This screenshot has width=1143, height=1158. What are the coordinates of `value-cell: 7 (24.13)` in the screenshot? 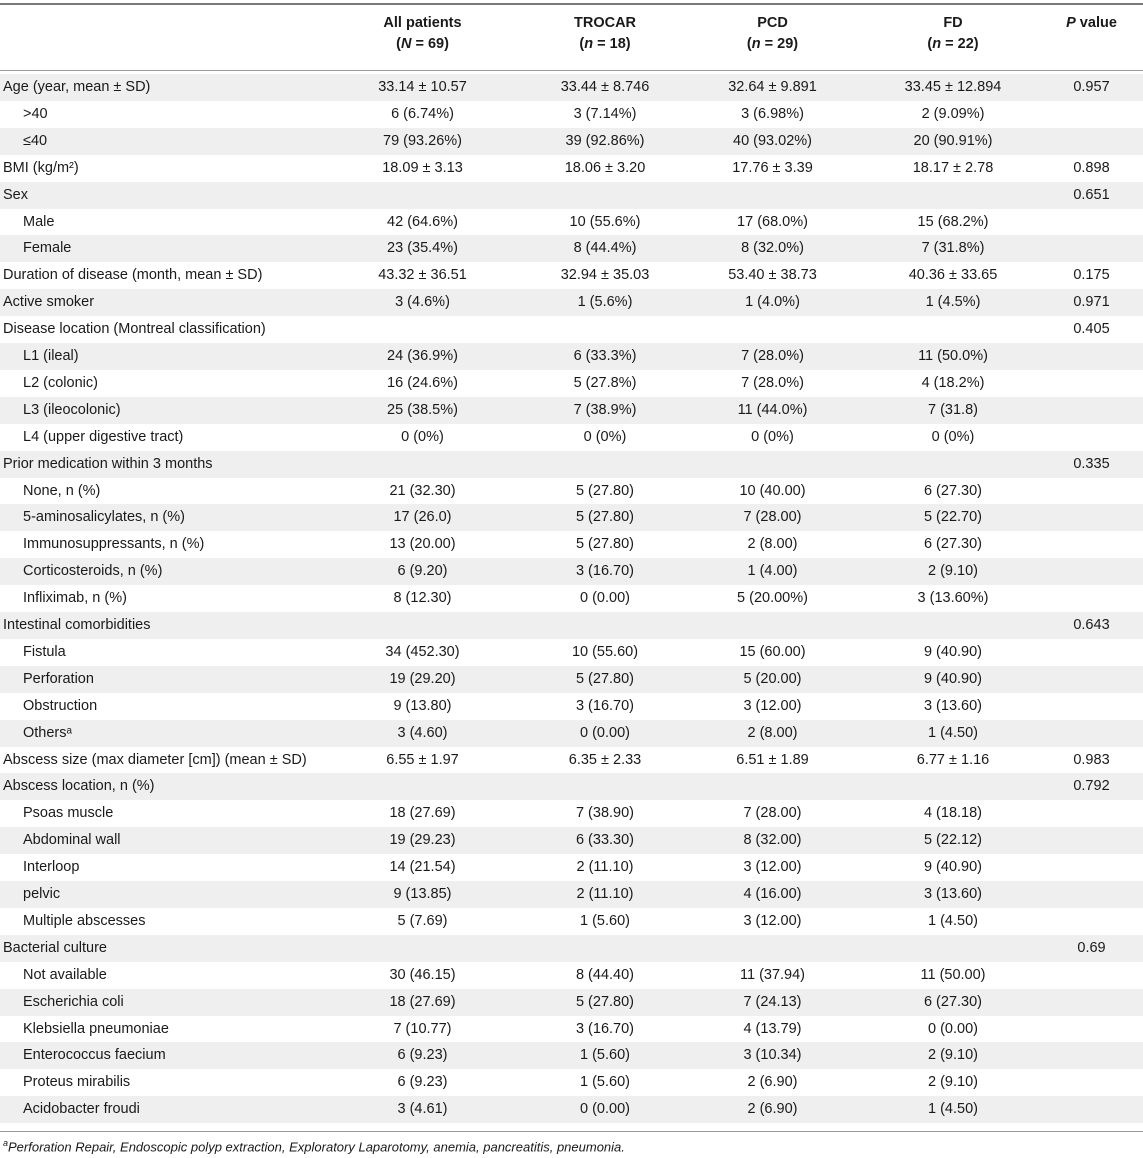 It's located at (772, 1001).